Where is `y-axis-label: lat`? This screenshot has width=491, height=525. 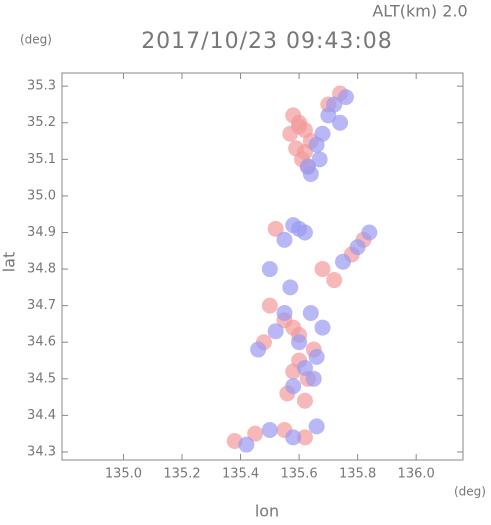 y-axis-label: lat is located at coordinates (9, 262).